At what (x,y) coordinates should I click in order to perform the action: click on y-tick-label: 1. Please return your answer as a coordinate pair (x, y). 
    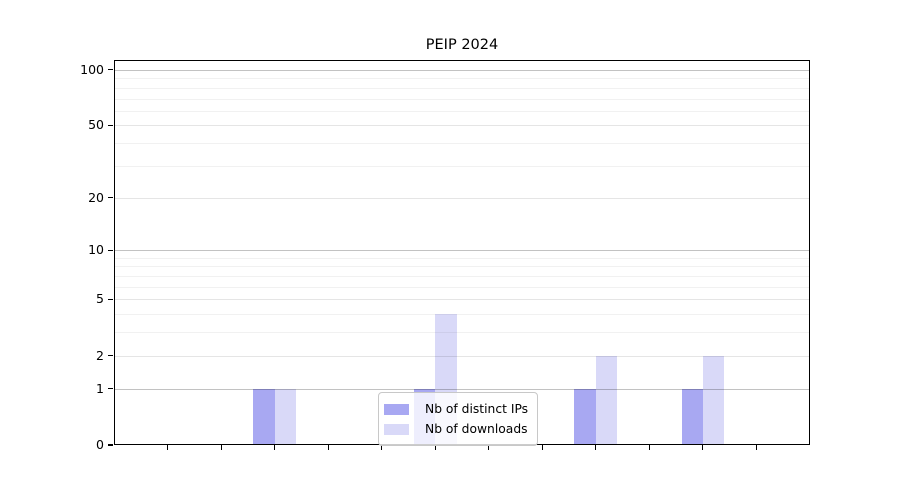
    Looking at the image, I should click on (100, 388).